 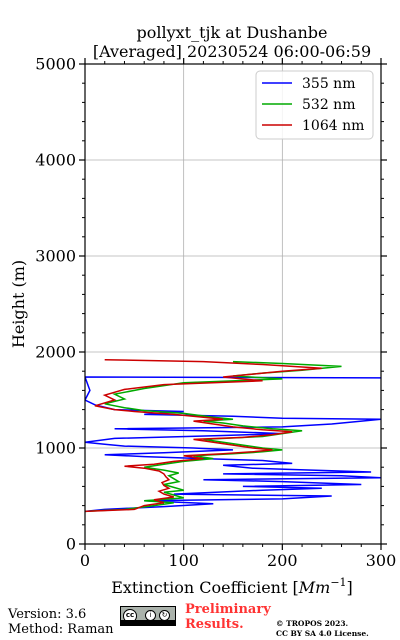 What do you see at coordinates (322, 633) in the screenshot?
I see `copyright-line2: CC BY SA 4.0 License.` at bounding box center [322, 633].